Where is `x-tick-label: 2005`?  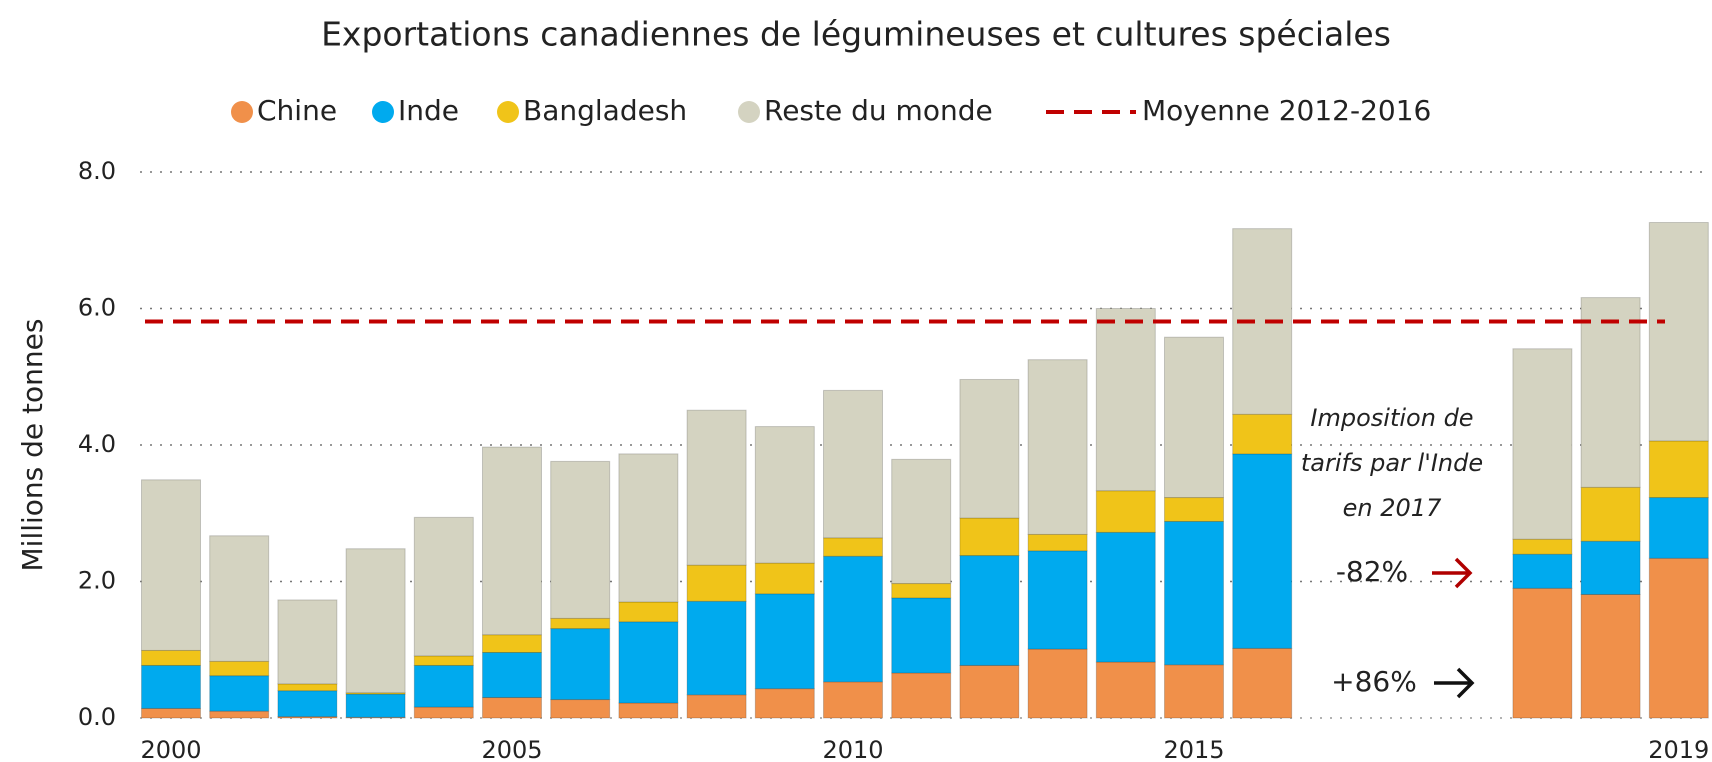
x-tick-label: 2005 is located at coordinates (511, 749).